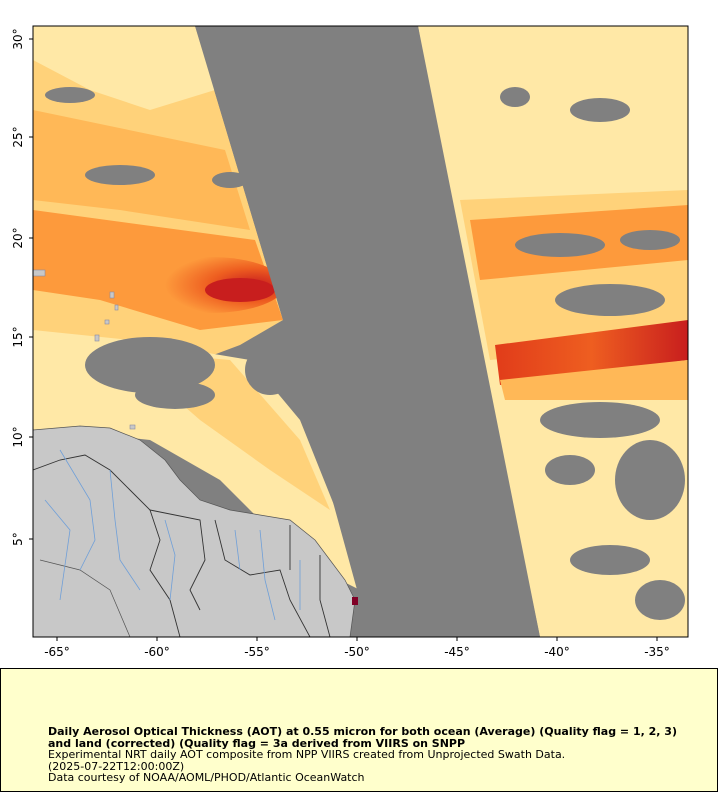  Describe the element at coordinates (257, 652) in the screenshot. I see `lon-tick-label: -55°` at that location.